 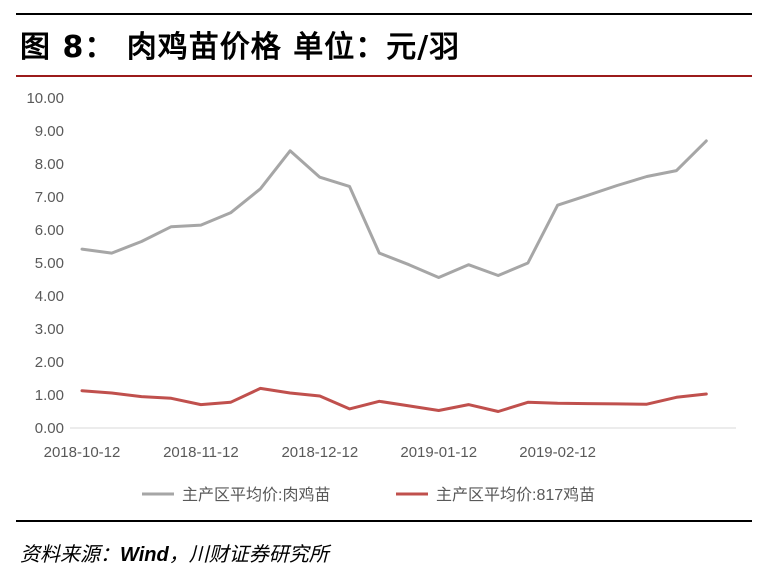 I want to click on y-tick-label: 0.00, so click(x=49, y=428).